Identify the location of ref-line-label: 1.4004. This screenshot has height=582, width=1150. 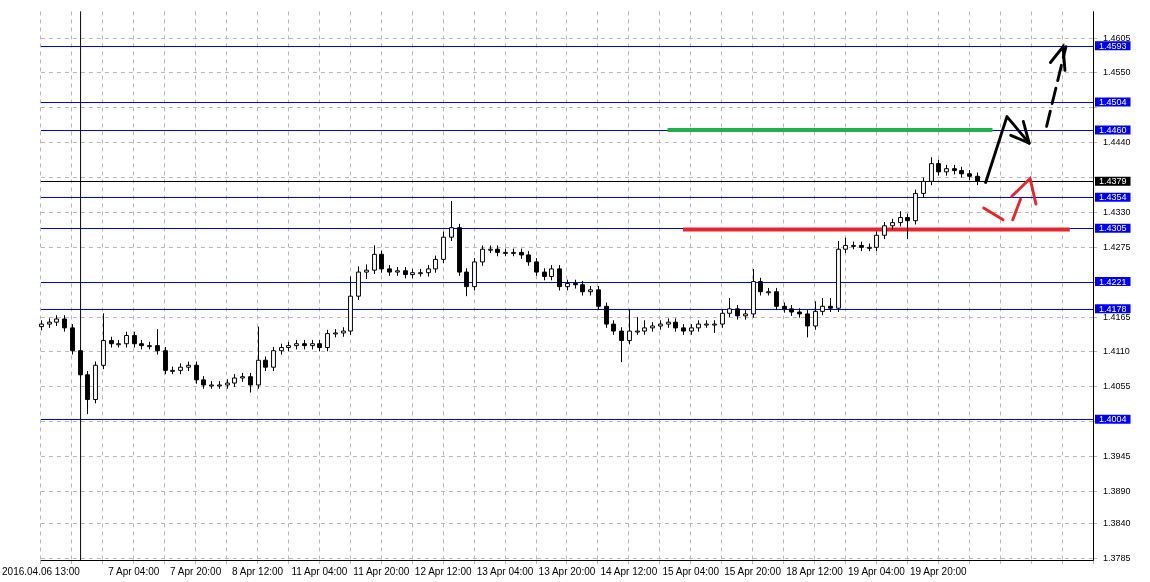
(1113, 419).